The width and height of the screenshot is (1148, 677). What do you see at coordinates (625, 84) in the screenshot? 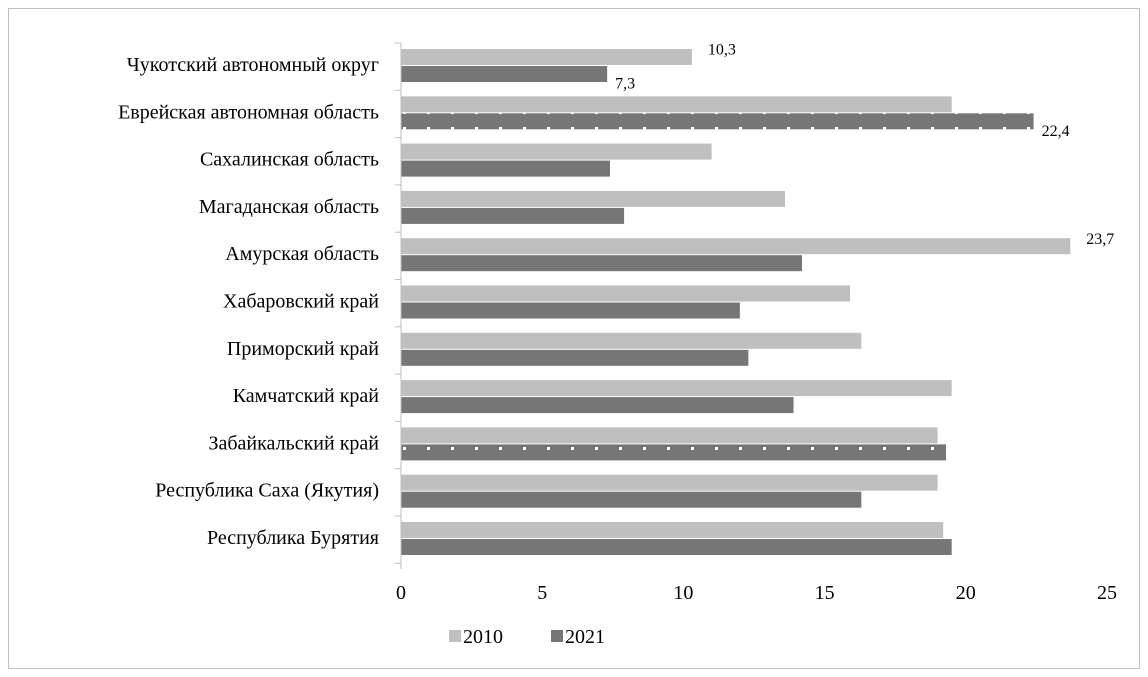
I see `data-label: 7,3` at bounding box center [625, 84].